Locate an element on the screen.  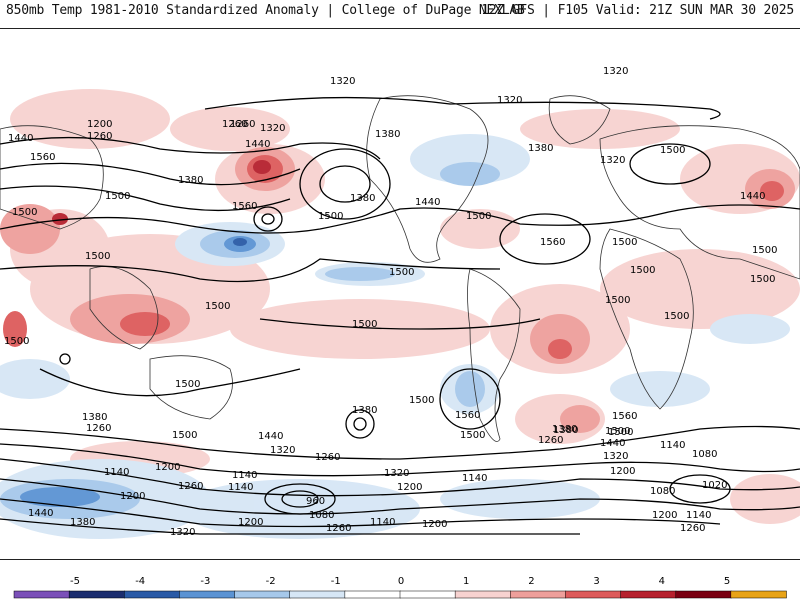
colorbar-tick-labels: -5 -4 -3 -2 -1 0 1 2 3 4 5 is located at coordinates (400, 581).